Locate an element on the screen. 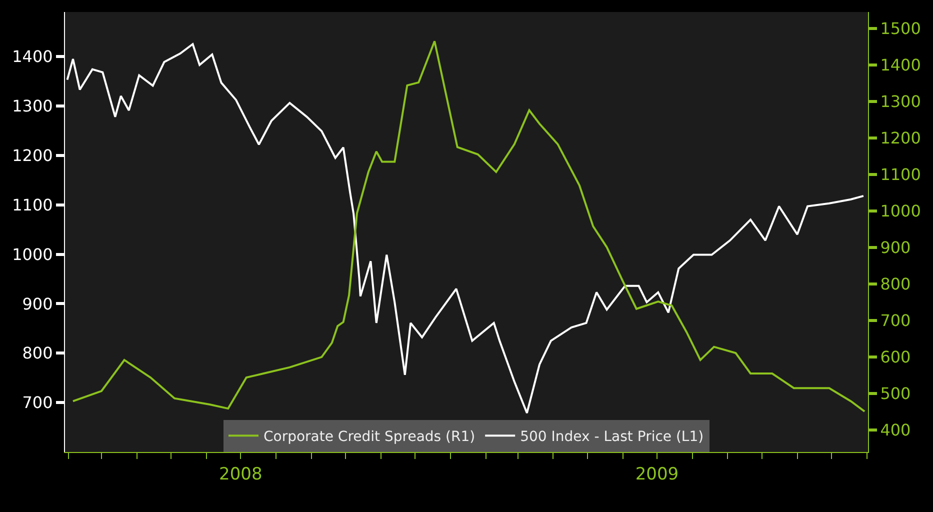 The image size is (933, 512). y-tick-label: 1300 is located at coordinates (32, 106).